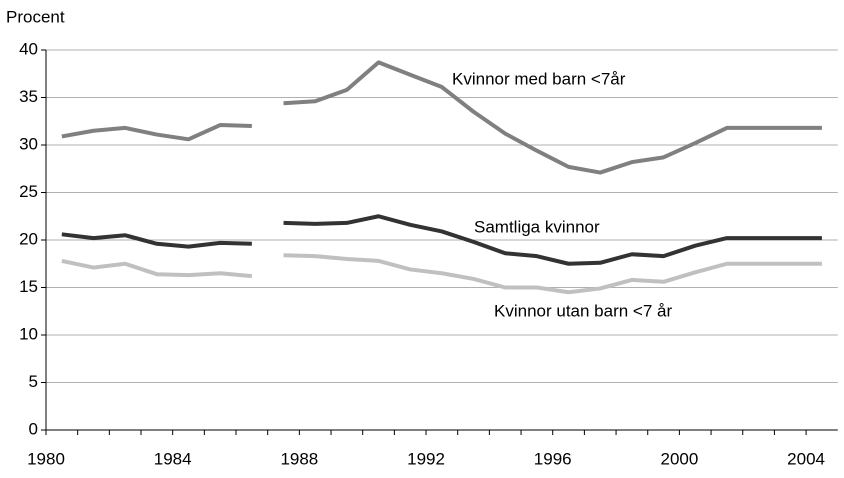  I want to click on x-tick-label: 1980, so click(46, 458).